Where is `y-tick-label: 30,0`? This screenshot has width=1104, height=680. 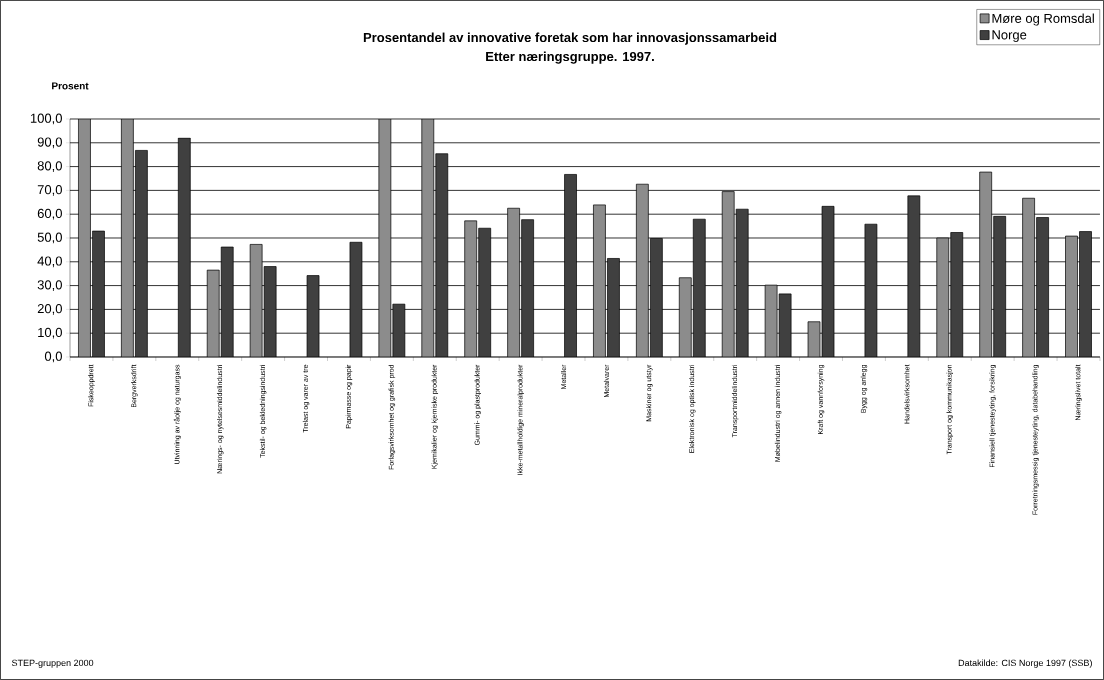
y-tick-label: 30,0 is located at coordinates (49, 285).